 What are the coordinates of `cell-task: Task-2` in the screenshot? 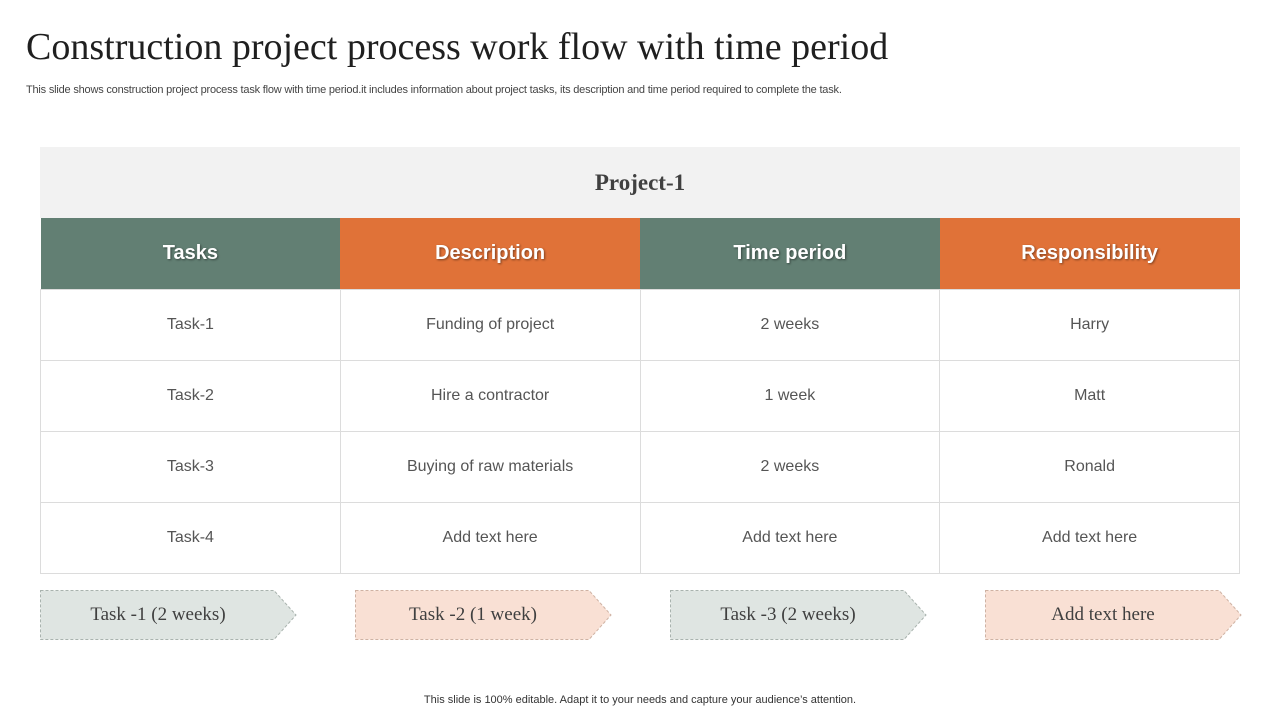 It's located at (190, 396).